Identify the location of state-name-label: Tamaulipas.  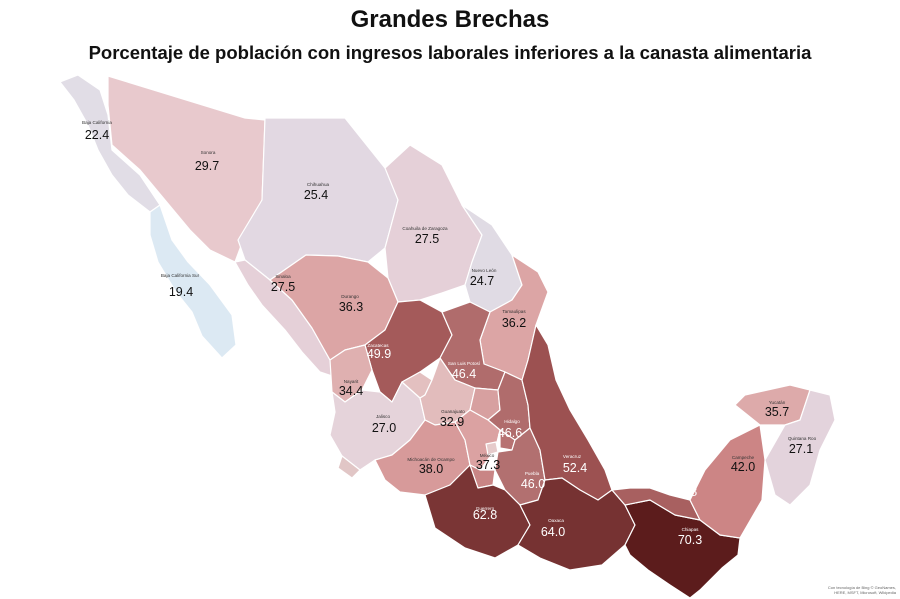
(514, 311).